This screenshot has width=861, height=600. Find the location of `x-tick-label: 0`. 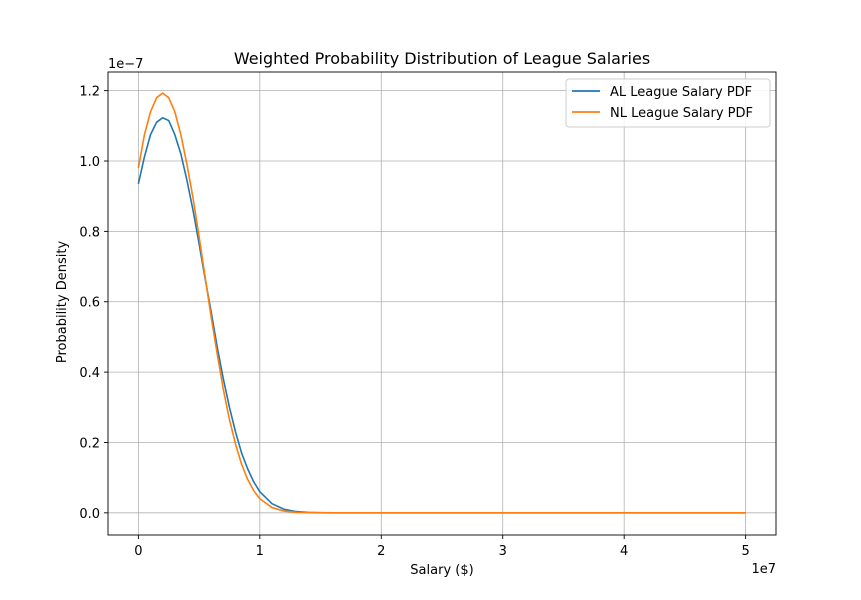

x-tick-label: 0 is located at coordinates (138, 551).